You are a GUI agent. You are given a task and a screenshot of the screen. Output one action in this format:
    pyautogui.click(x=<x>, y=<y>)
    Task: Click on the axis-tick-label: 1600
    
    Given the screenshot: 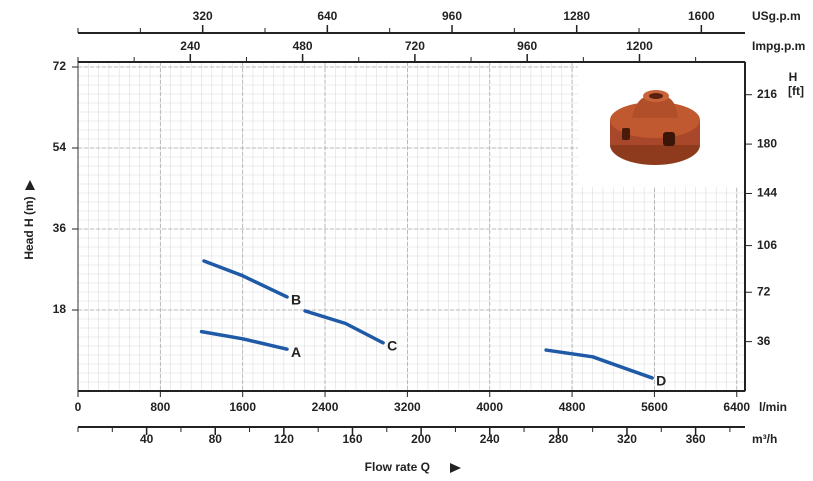 What is the action you would take?
    pyautogui.click(x=701, y=16)
    